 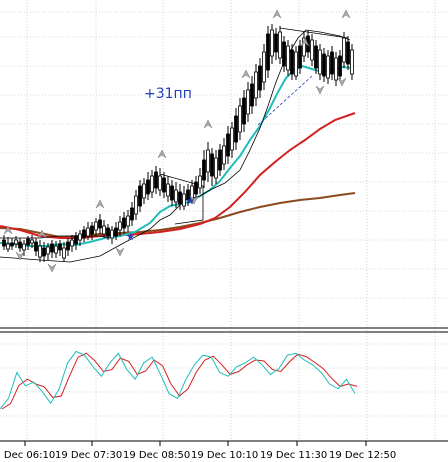 What do you see at coordinates (156, 455) in the screenshot?
I see `time-tick-label: 19 Dec 08:50` at bounding box center [156, 455].